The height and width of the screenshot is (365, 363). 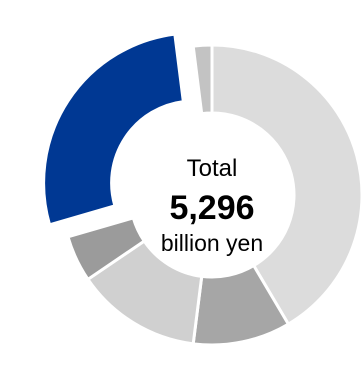 What do you see at coordinates (212, 168) in the screenshot?
I see `center-total-label: Total` at bounding box center [212, 168].